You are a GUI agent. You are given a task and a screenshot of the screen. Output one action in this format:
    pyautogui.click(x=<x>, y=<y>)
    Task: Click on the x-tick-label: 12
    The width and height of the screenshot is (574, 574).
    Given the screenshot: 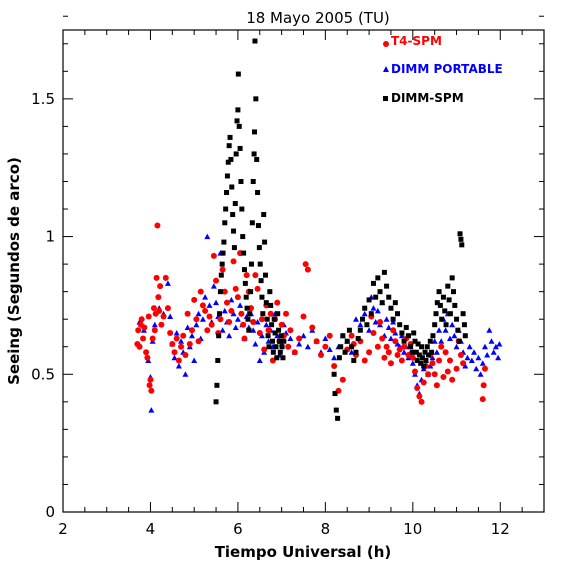 What is the action you would take?
    pyautogui.click(x=500, y=529)
    